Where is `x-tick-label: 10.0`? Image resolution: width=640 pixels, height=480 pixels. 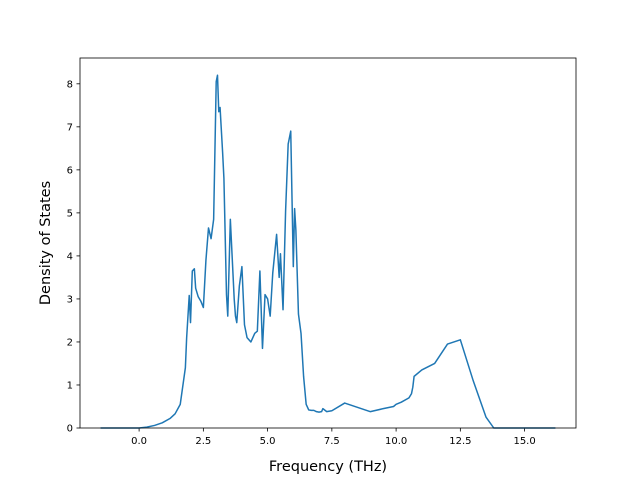 x-tick-label: 10.0 is located at coordinates (396, 441).